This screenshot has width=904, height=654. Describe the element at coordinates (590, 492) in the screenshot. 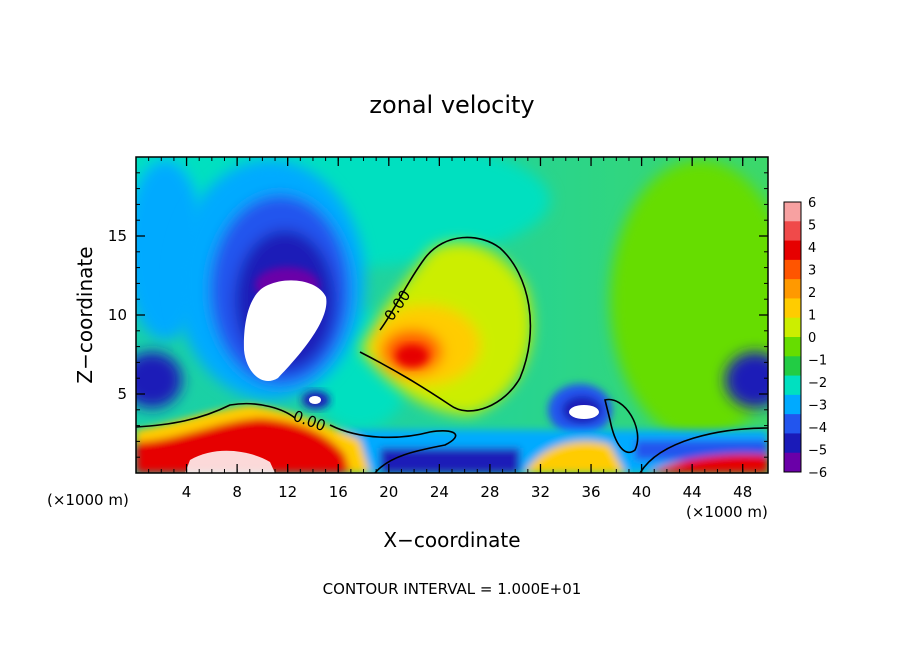

I see `x-tick-label: 36` at that location.